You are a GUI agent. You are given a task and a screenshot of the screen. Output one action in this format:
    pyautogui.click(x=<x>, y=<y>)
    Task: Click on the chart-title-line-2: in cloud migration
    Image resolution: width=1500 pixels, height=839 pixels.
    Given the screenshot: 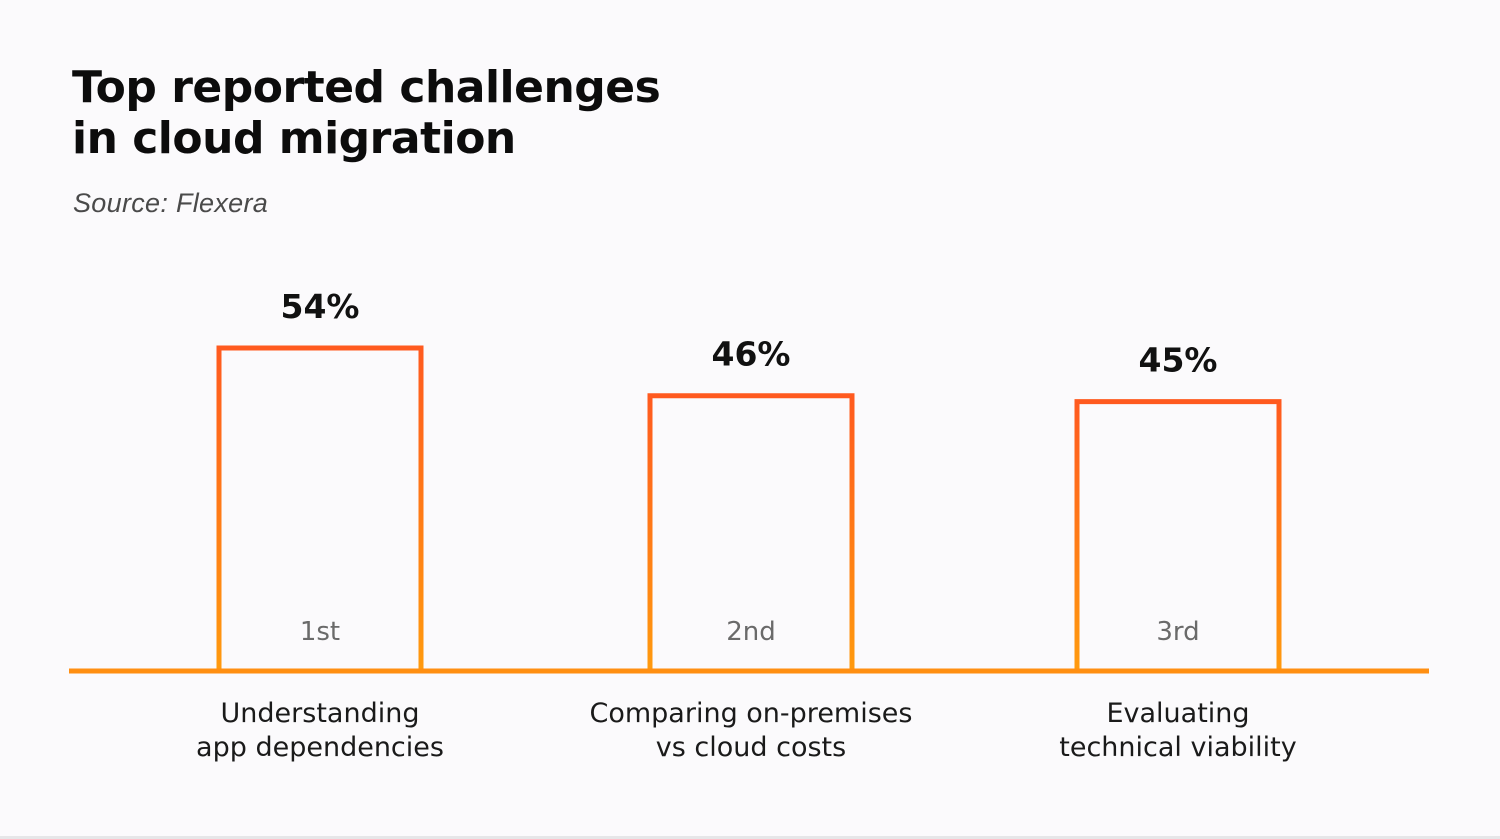 What is the action you would take?
    pyautogui.click(x=294, y=138)
    